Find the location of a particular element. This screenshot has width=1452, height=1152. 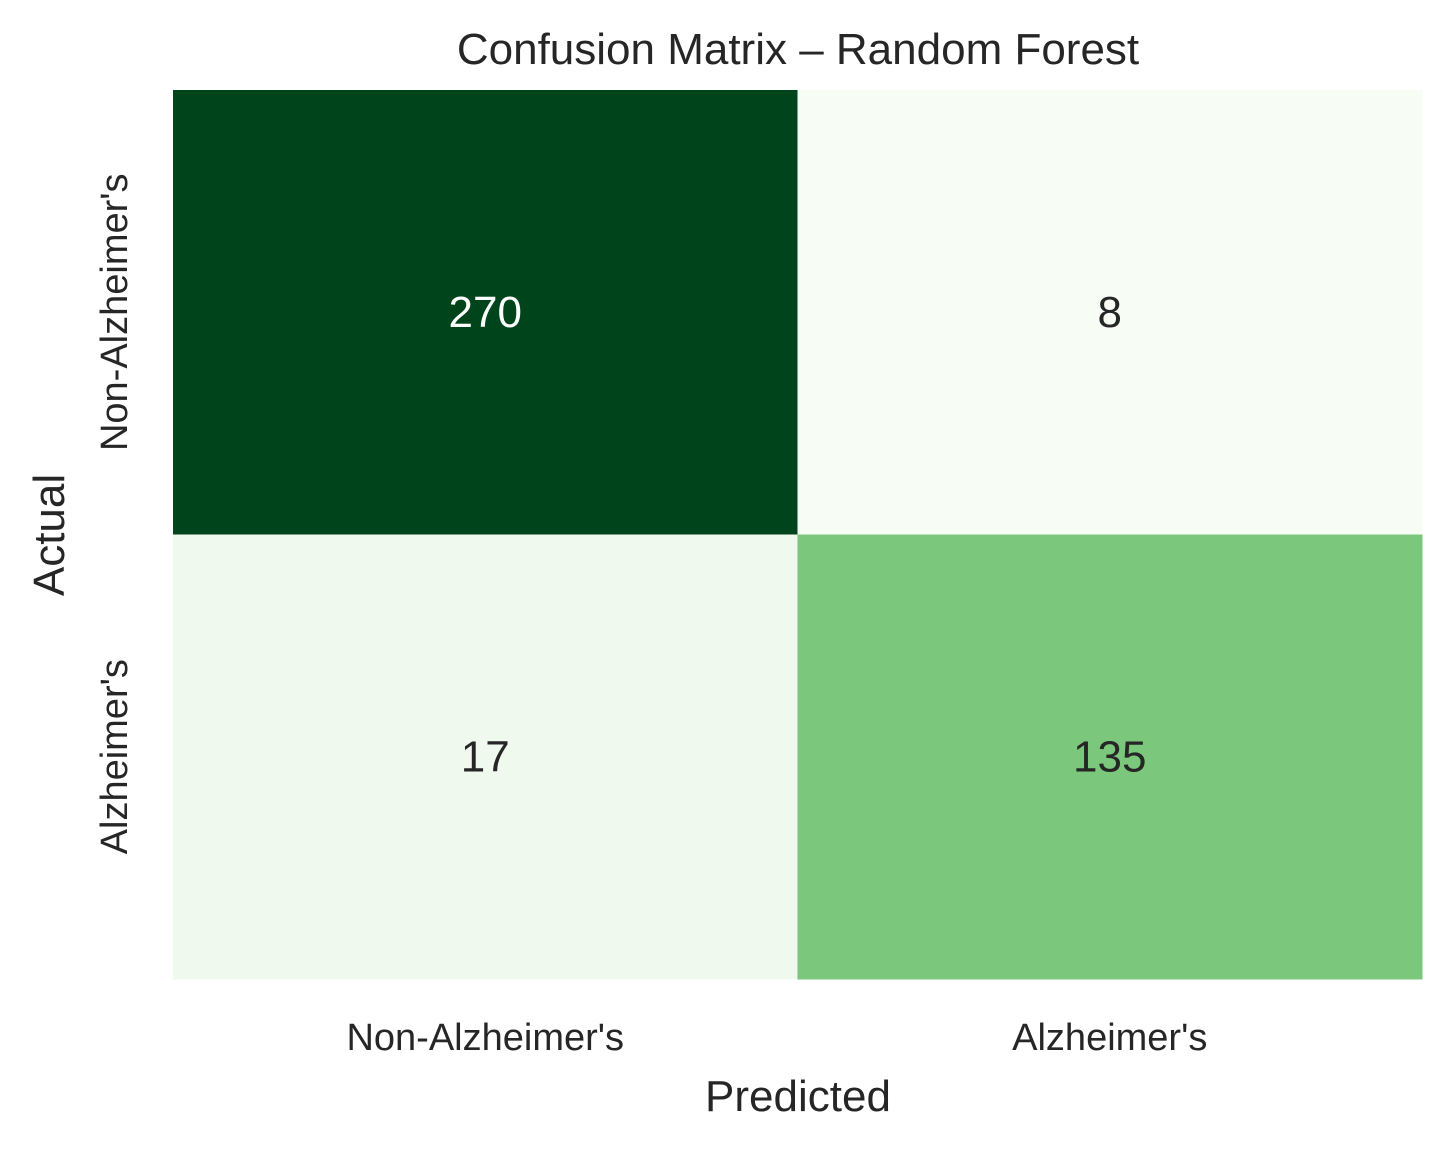

x-axis-label: Predicted is located at coordinates (798, 1096).